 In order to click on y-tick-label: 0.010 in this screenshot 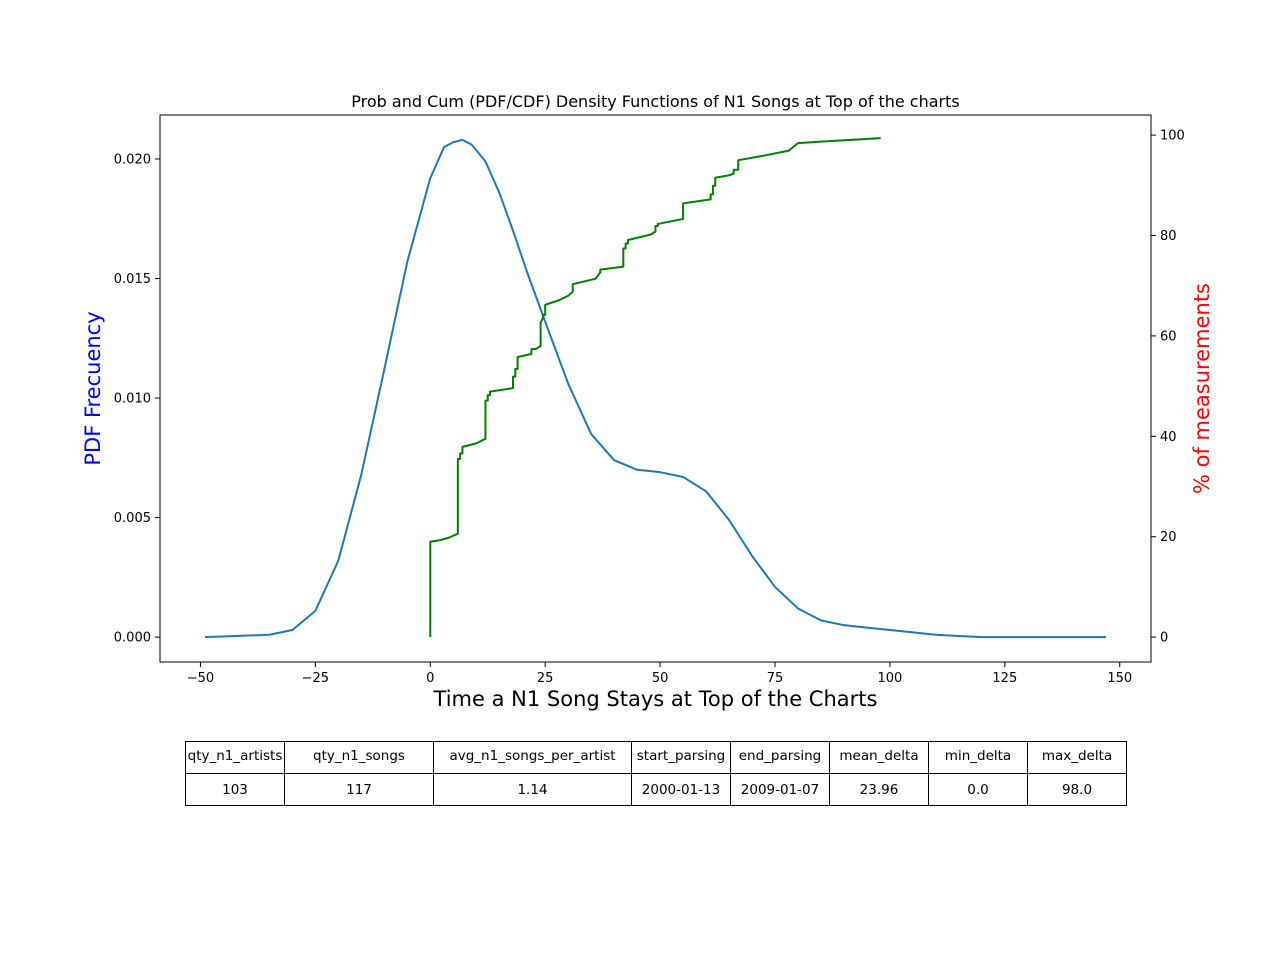, I will do `click(132, 399)`.